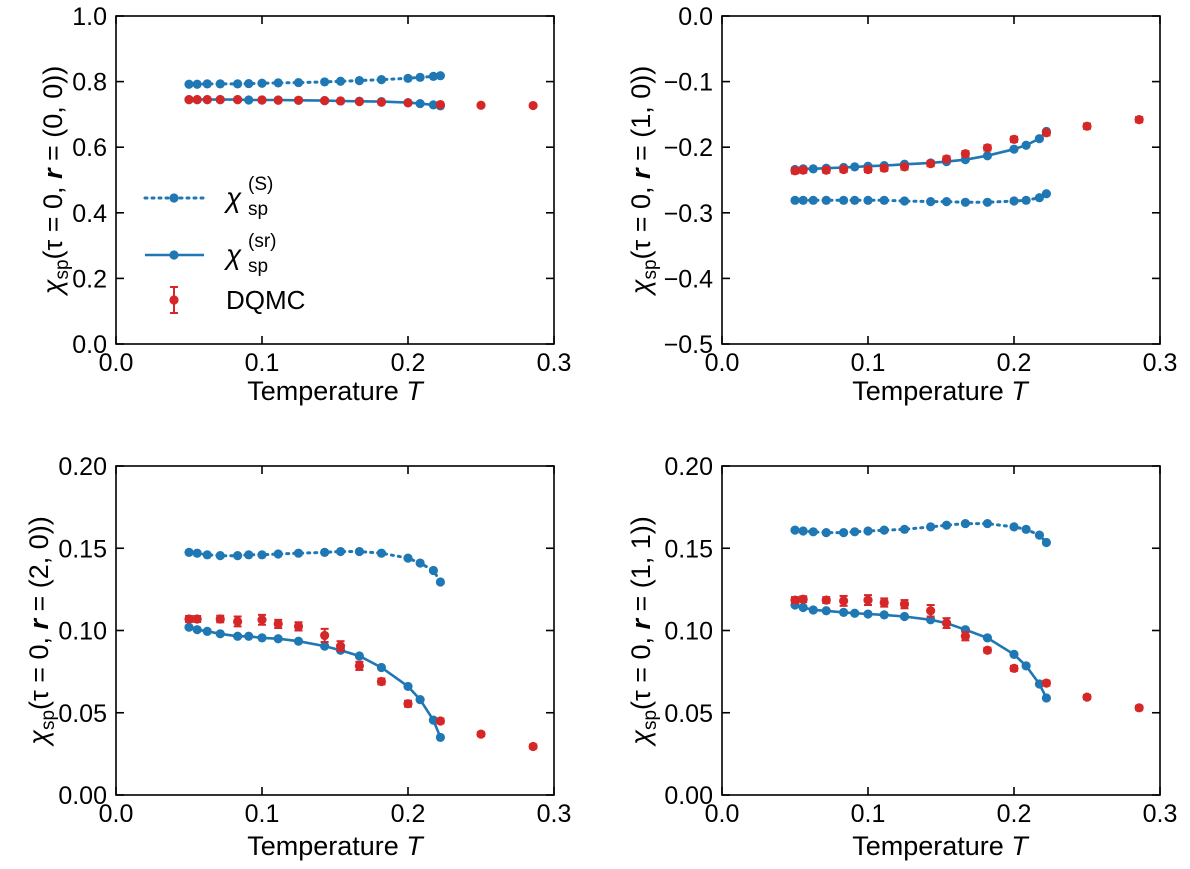 The width and height of the screenshot is (1190, 869). Describe the element at coordinates (643, 631) in the screenshot. I see `y-axis-label: χsp(τ = 0, r = (1, 1))` at that location.